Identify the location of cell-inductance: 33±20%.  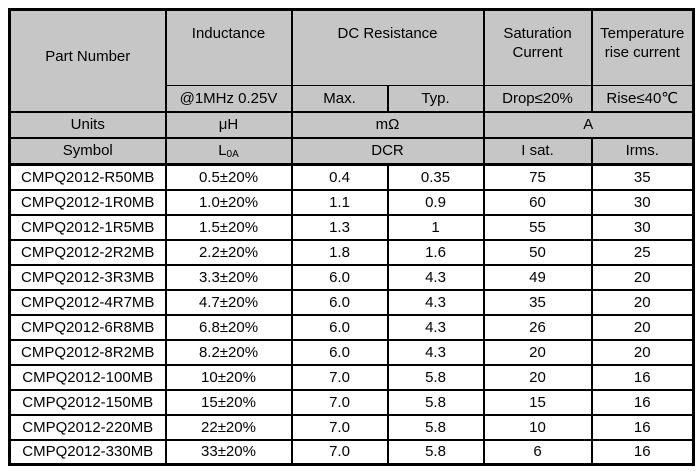
(228, 452).